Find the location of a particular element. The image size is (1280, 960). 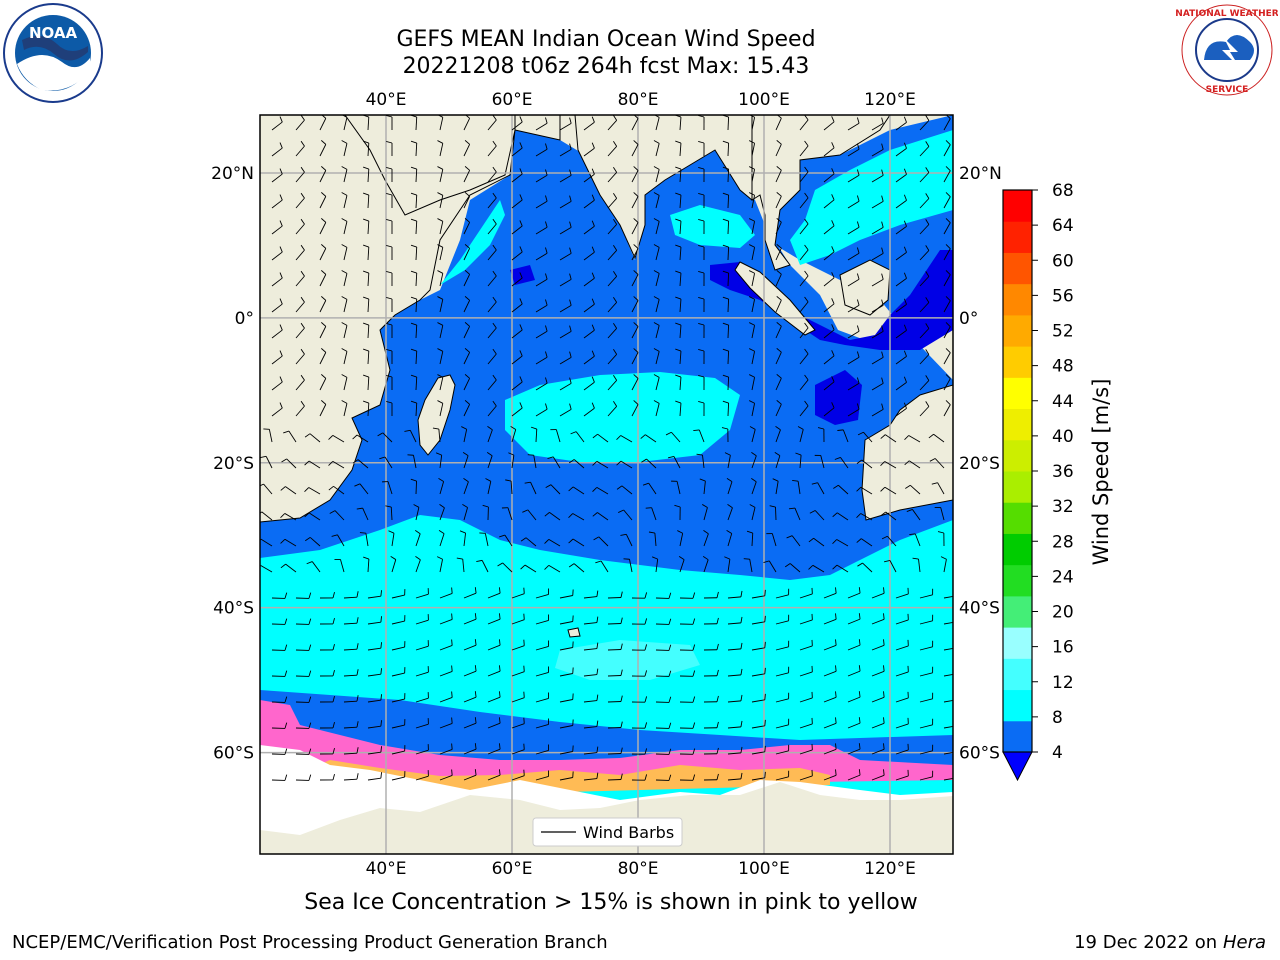

colorbar-under-arrow is located at coordinates (1017, 766).